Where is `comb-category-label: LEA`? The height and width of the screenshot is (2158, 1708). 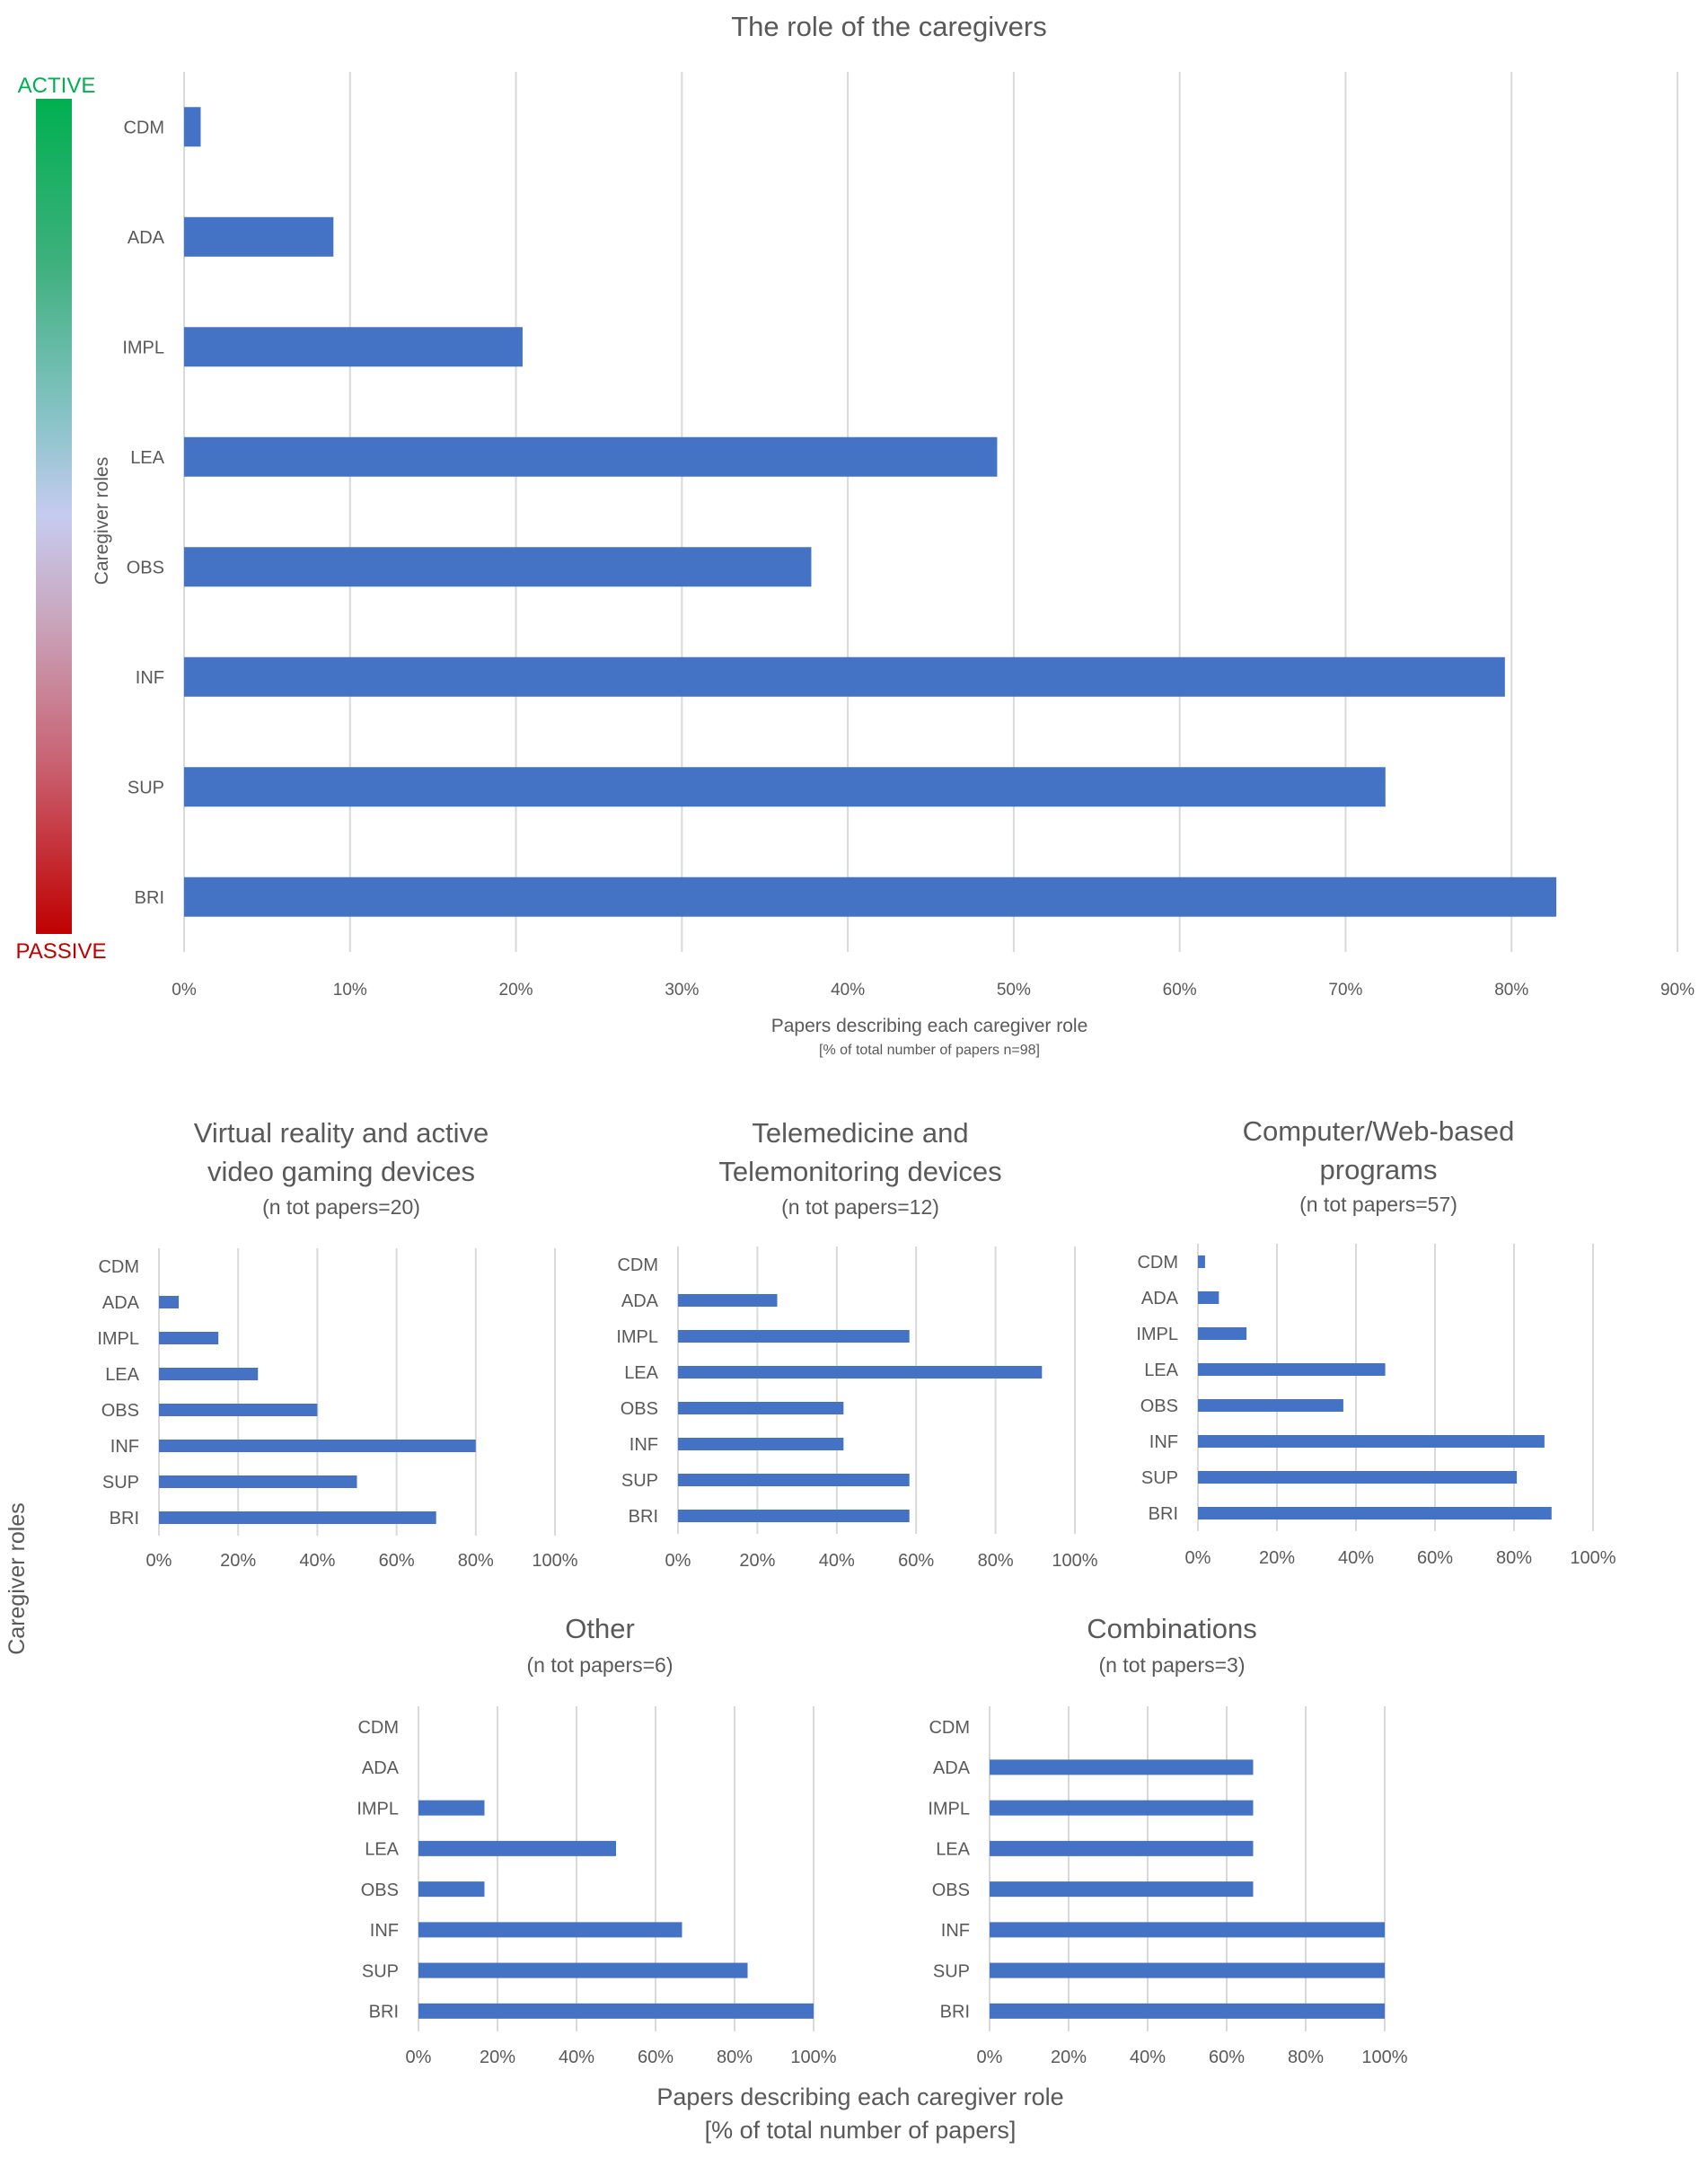
comb-category-label: LEA is located at coordinates (953, 1850).